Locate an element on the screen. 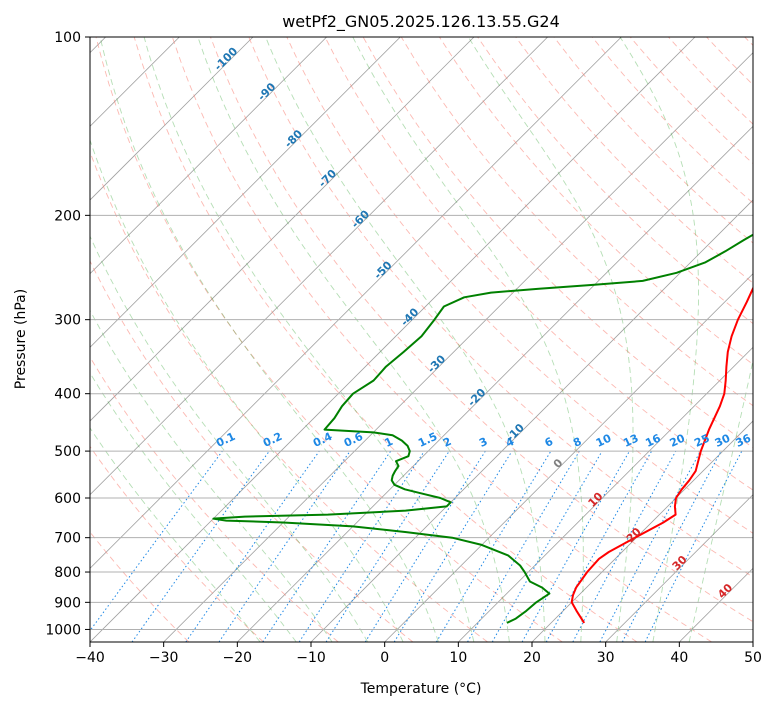 This screenshot has height=708, width=775. mixing-ratio-label: 16 is located at coordinates (653, 440).